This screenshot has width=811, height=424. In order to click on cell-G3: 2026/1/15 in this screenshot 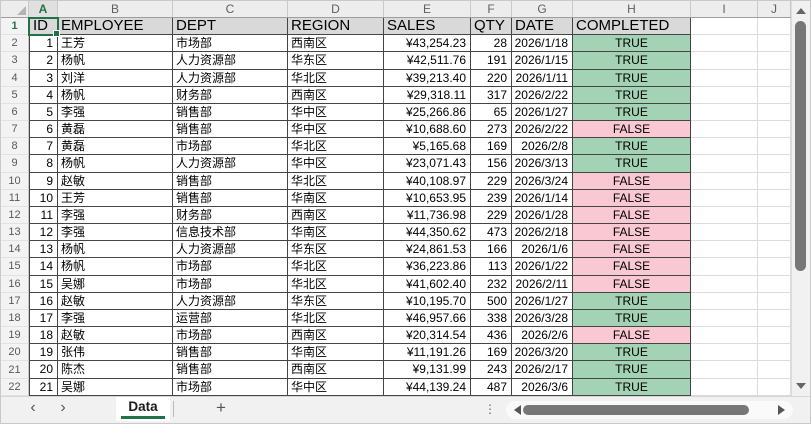, I will do `click(542, 61)`.